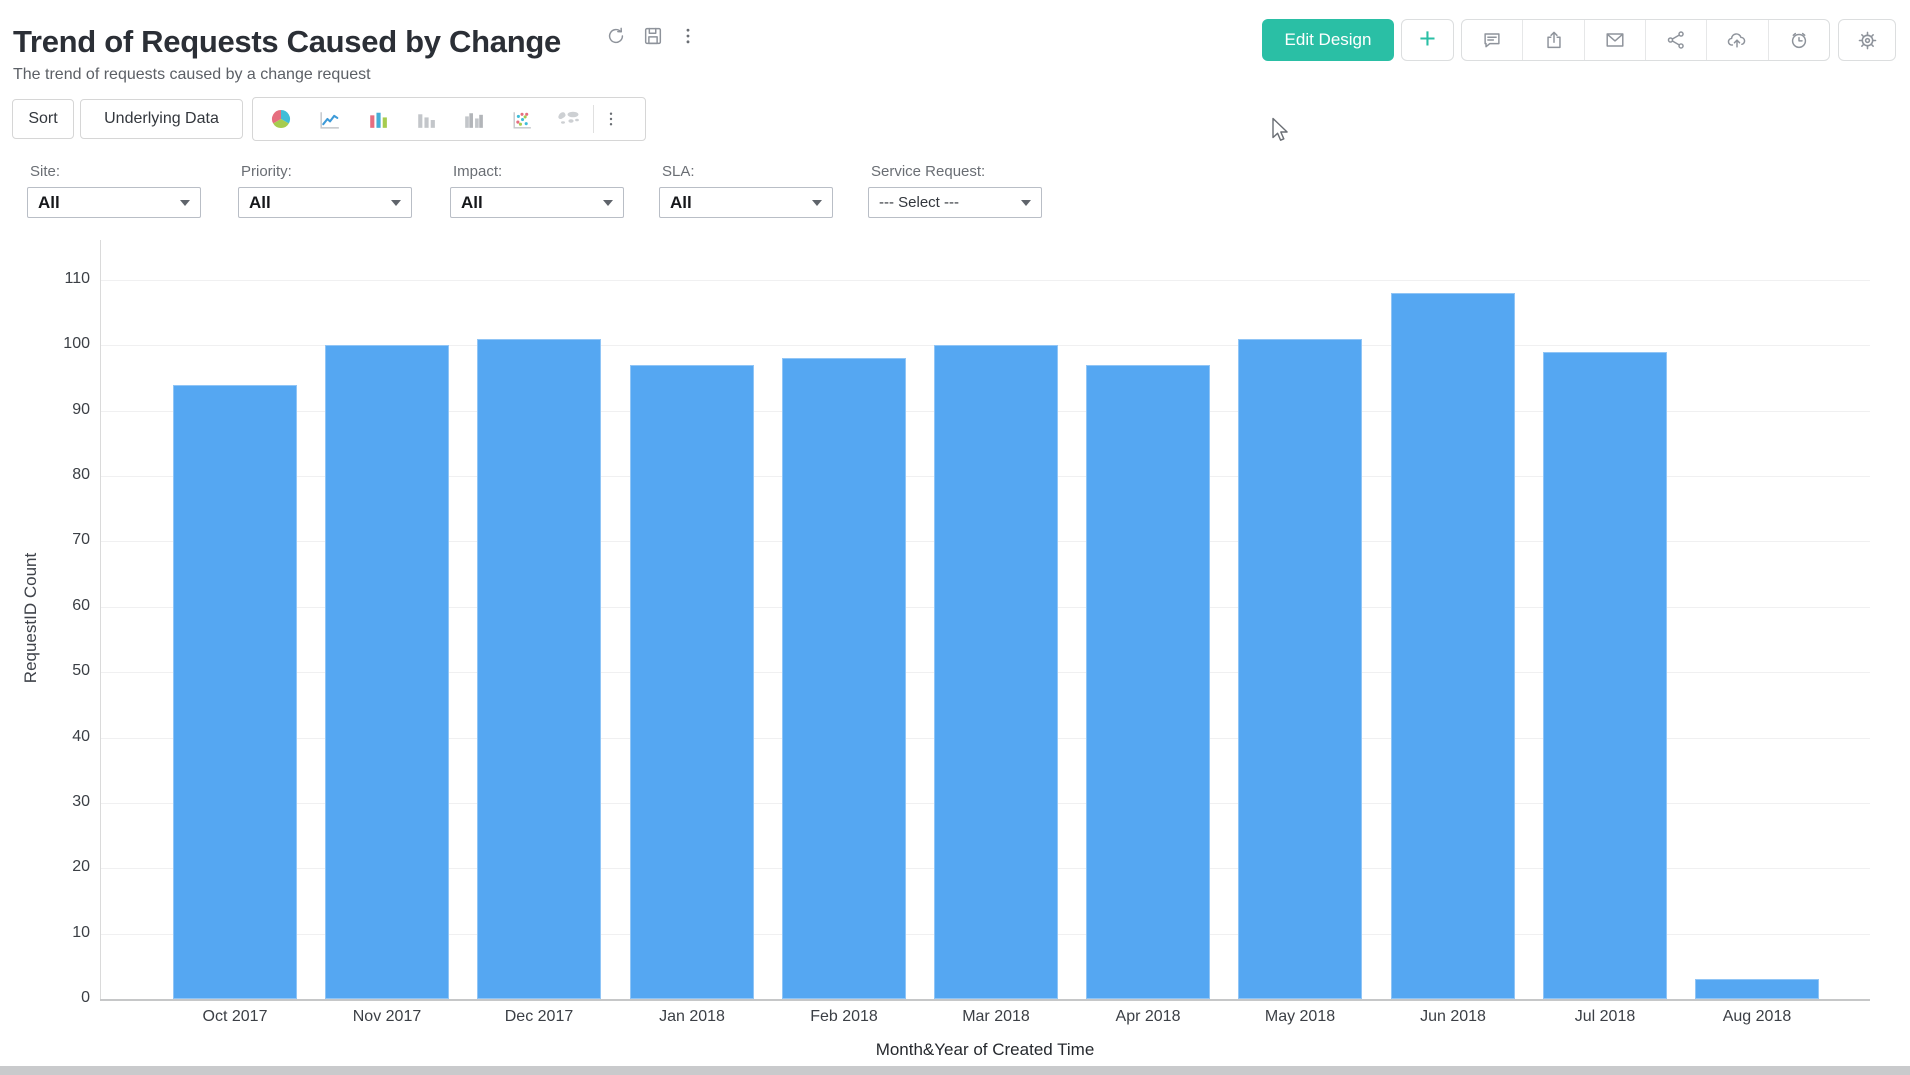 This screenshot has height=1075, width=1910. I want to click on share-button, so click(1675, 40).